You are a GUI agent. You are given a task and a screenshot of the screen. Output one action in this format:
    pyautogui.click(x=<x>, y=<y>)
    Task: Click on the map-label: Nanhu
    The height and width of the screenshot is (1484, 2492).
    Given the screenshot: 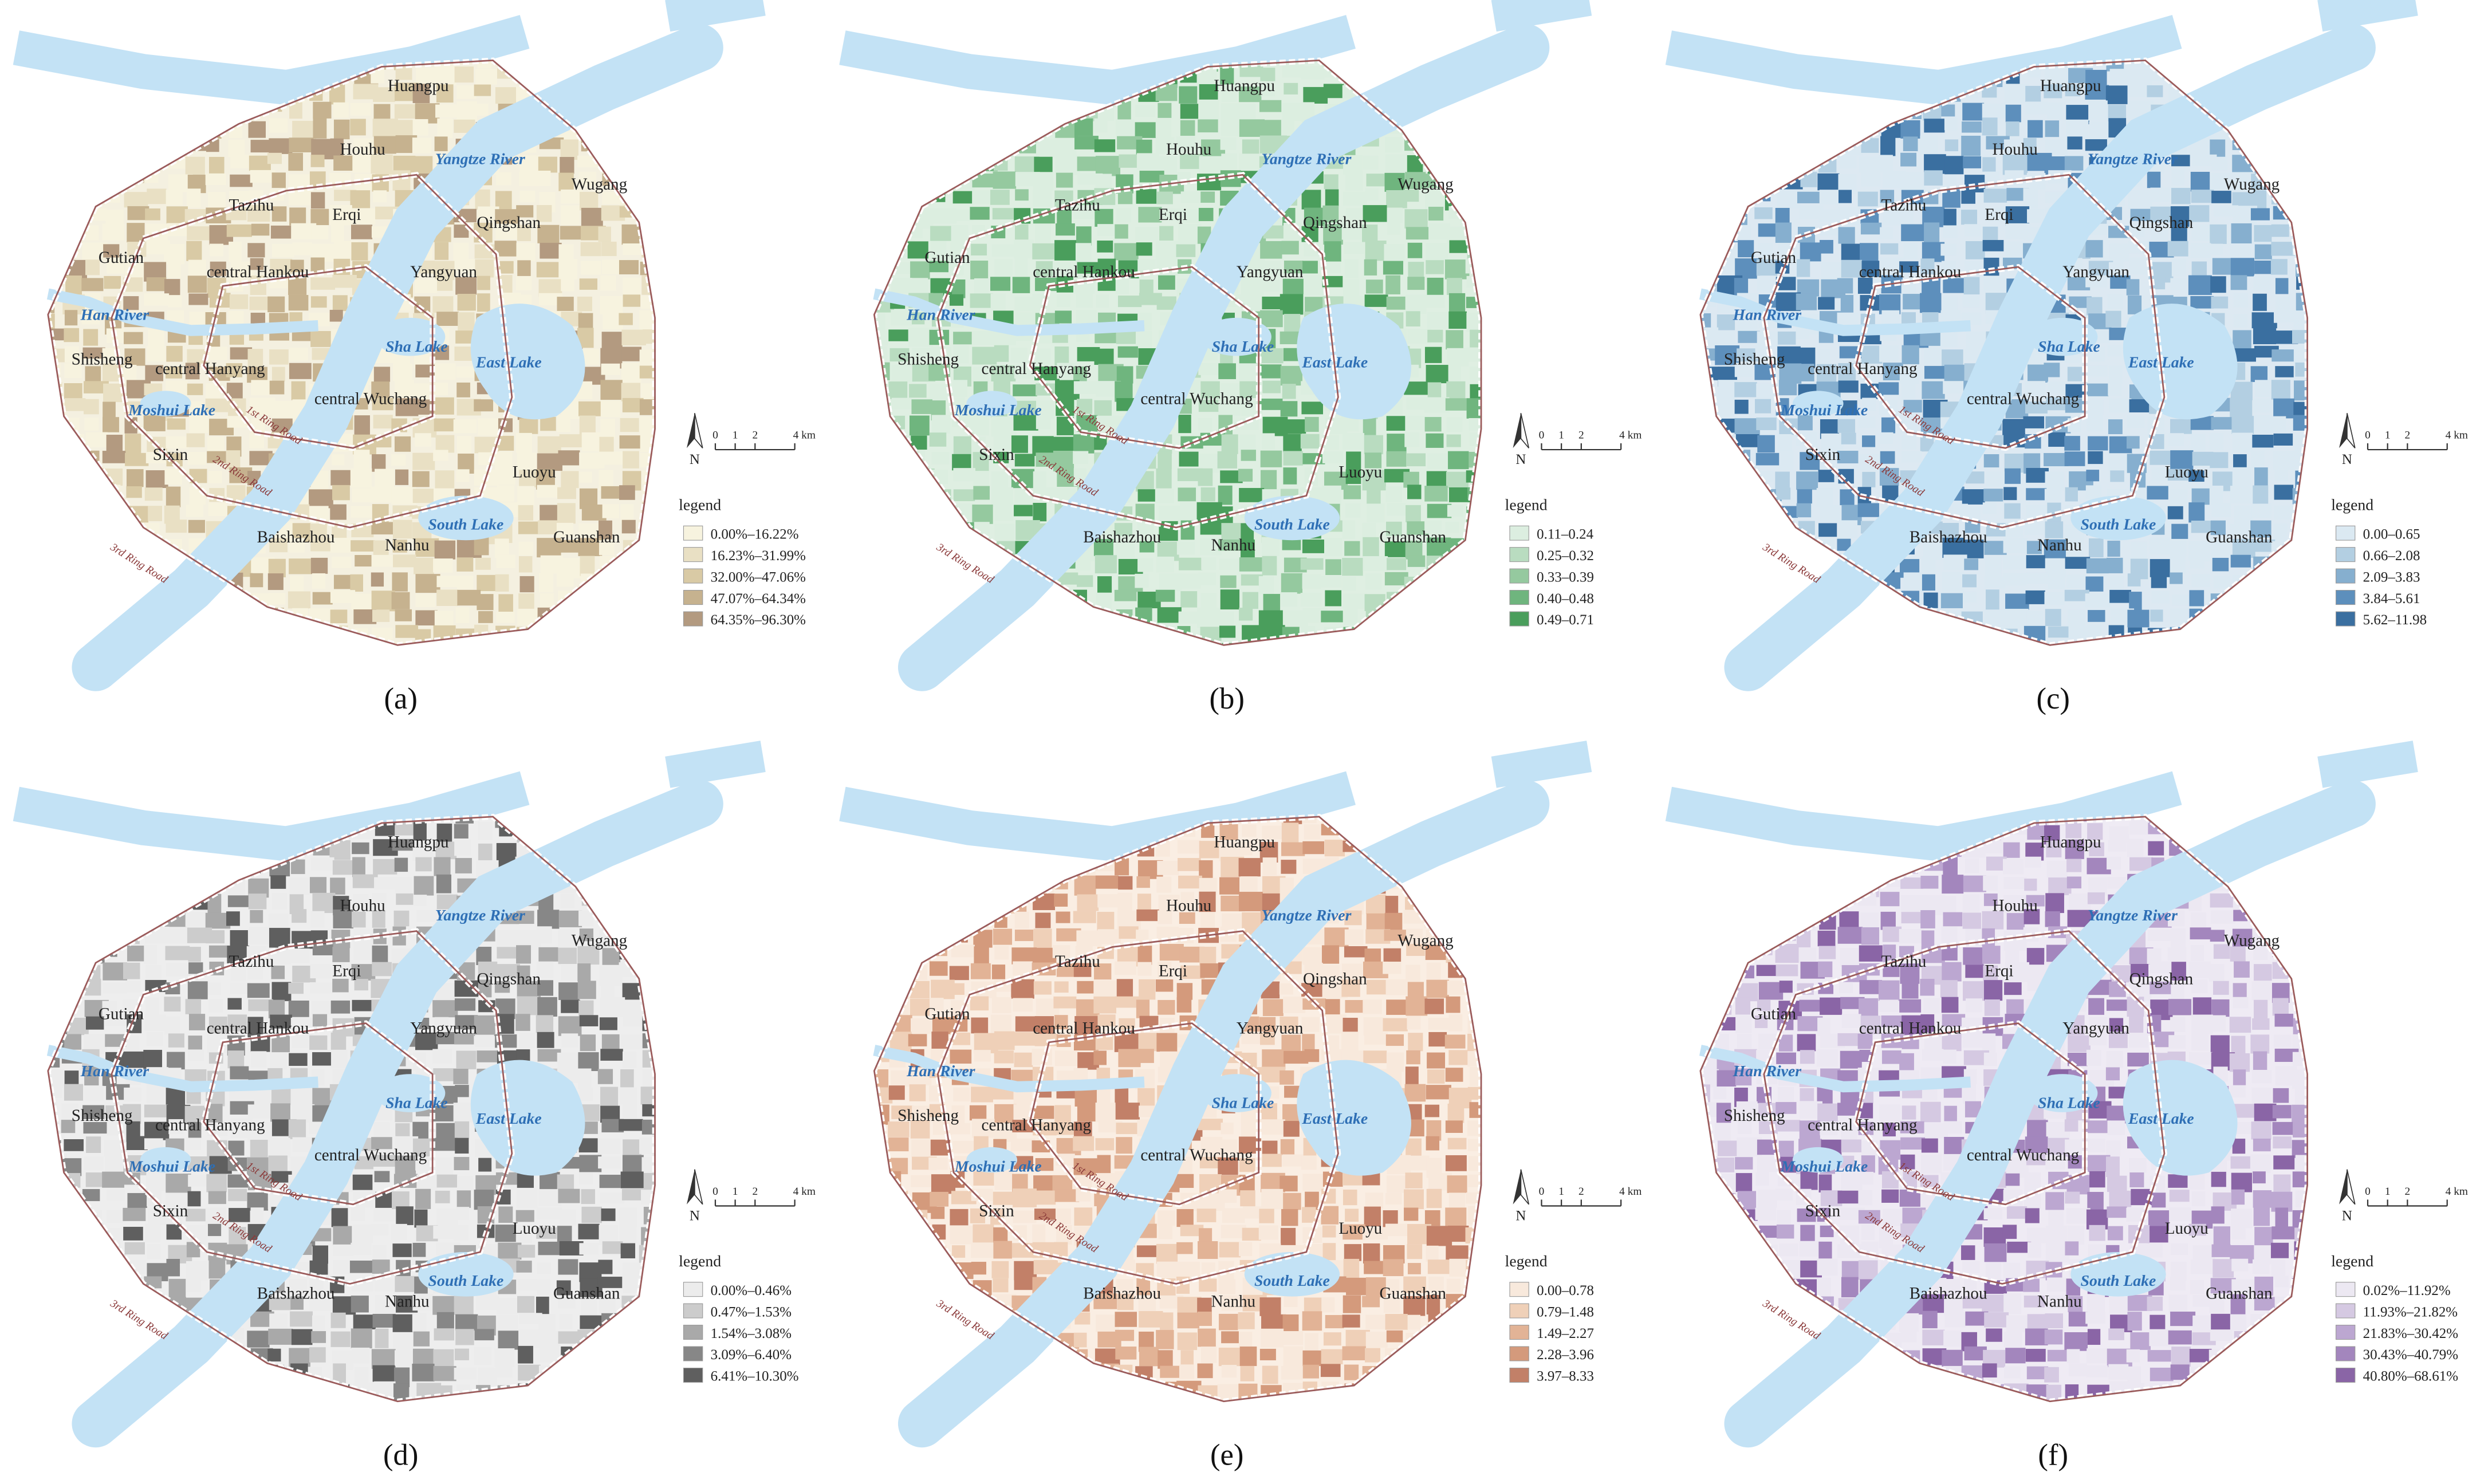 What is the action you would take?
    pyautogui.click(x=2059, y=545)
    